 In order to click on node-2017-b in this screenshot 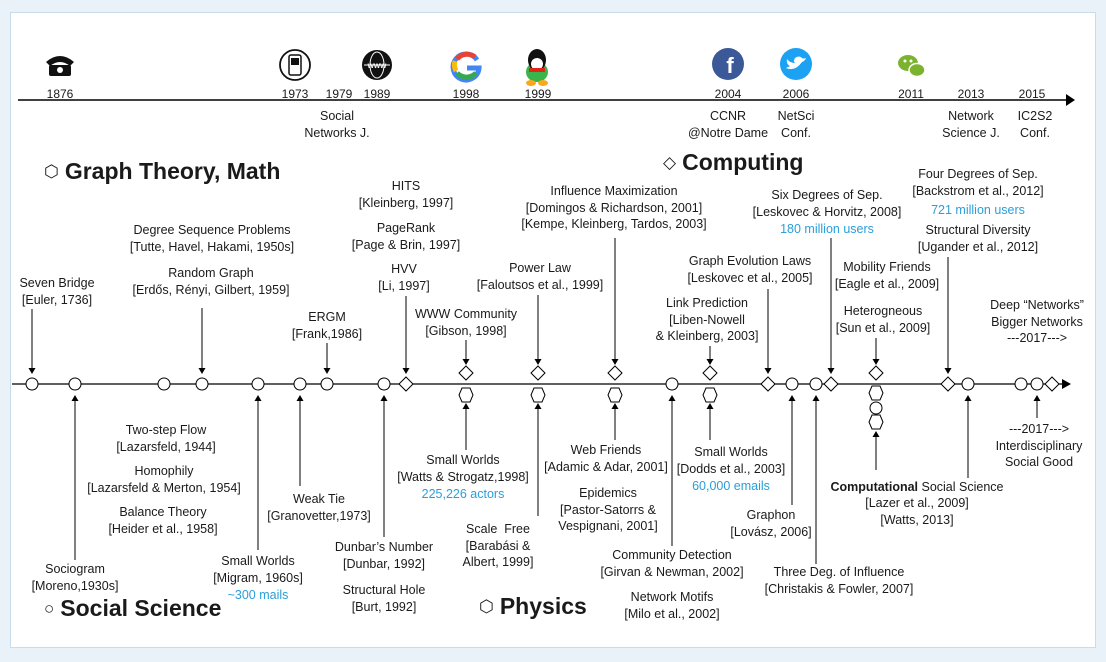, I will do `click(1037, 384)`.